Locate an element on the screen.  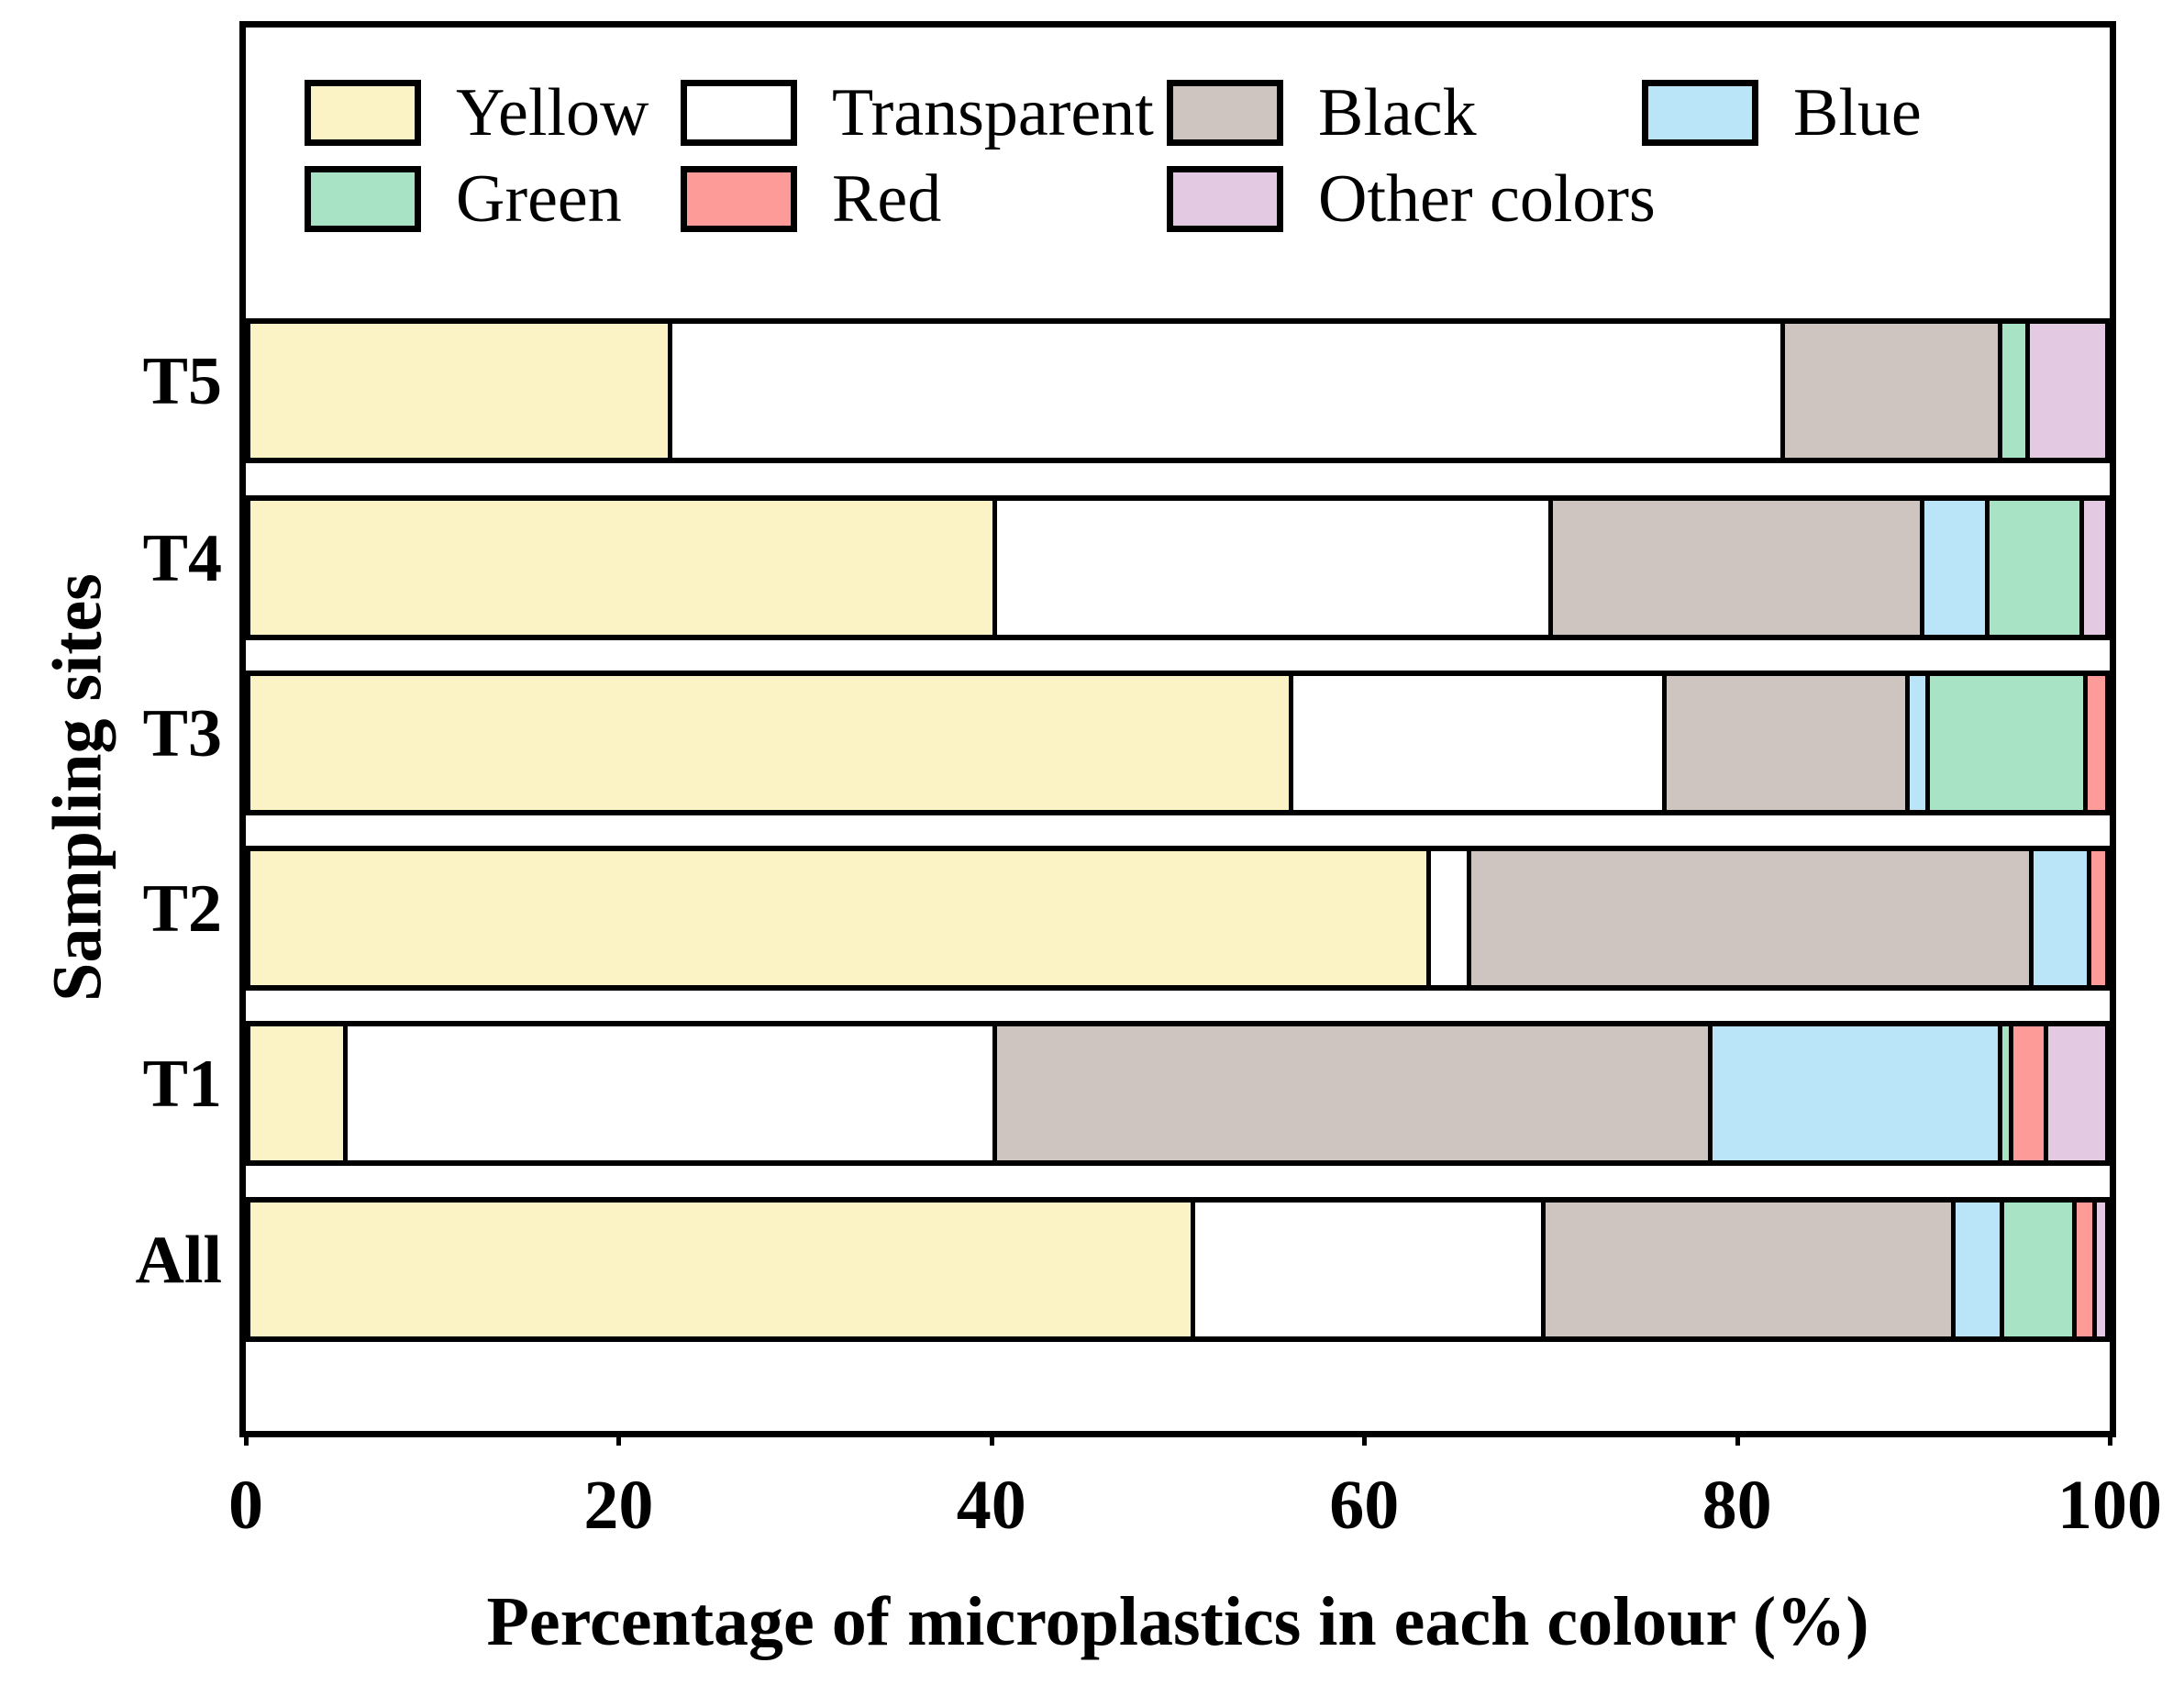
bar-row-T3 is located at coordinates (1178, 743).